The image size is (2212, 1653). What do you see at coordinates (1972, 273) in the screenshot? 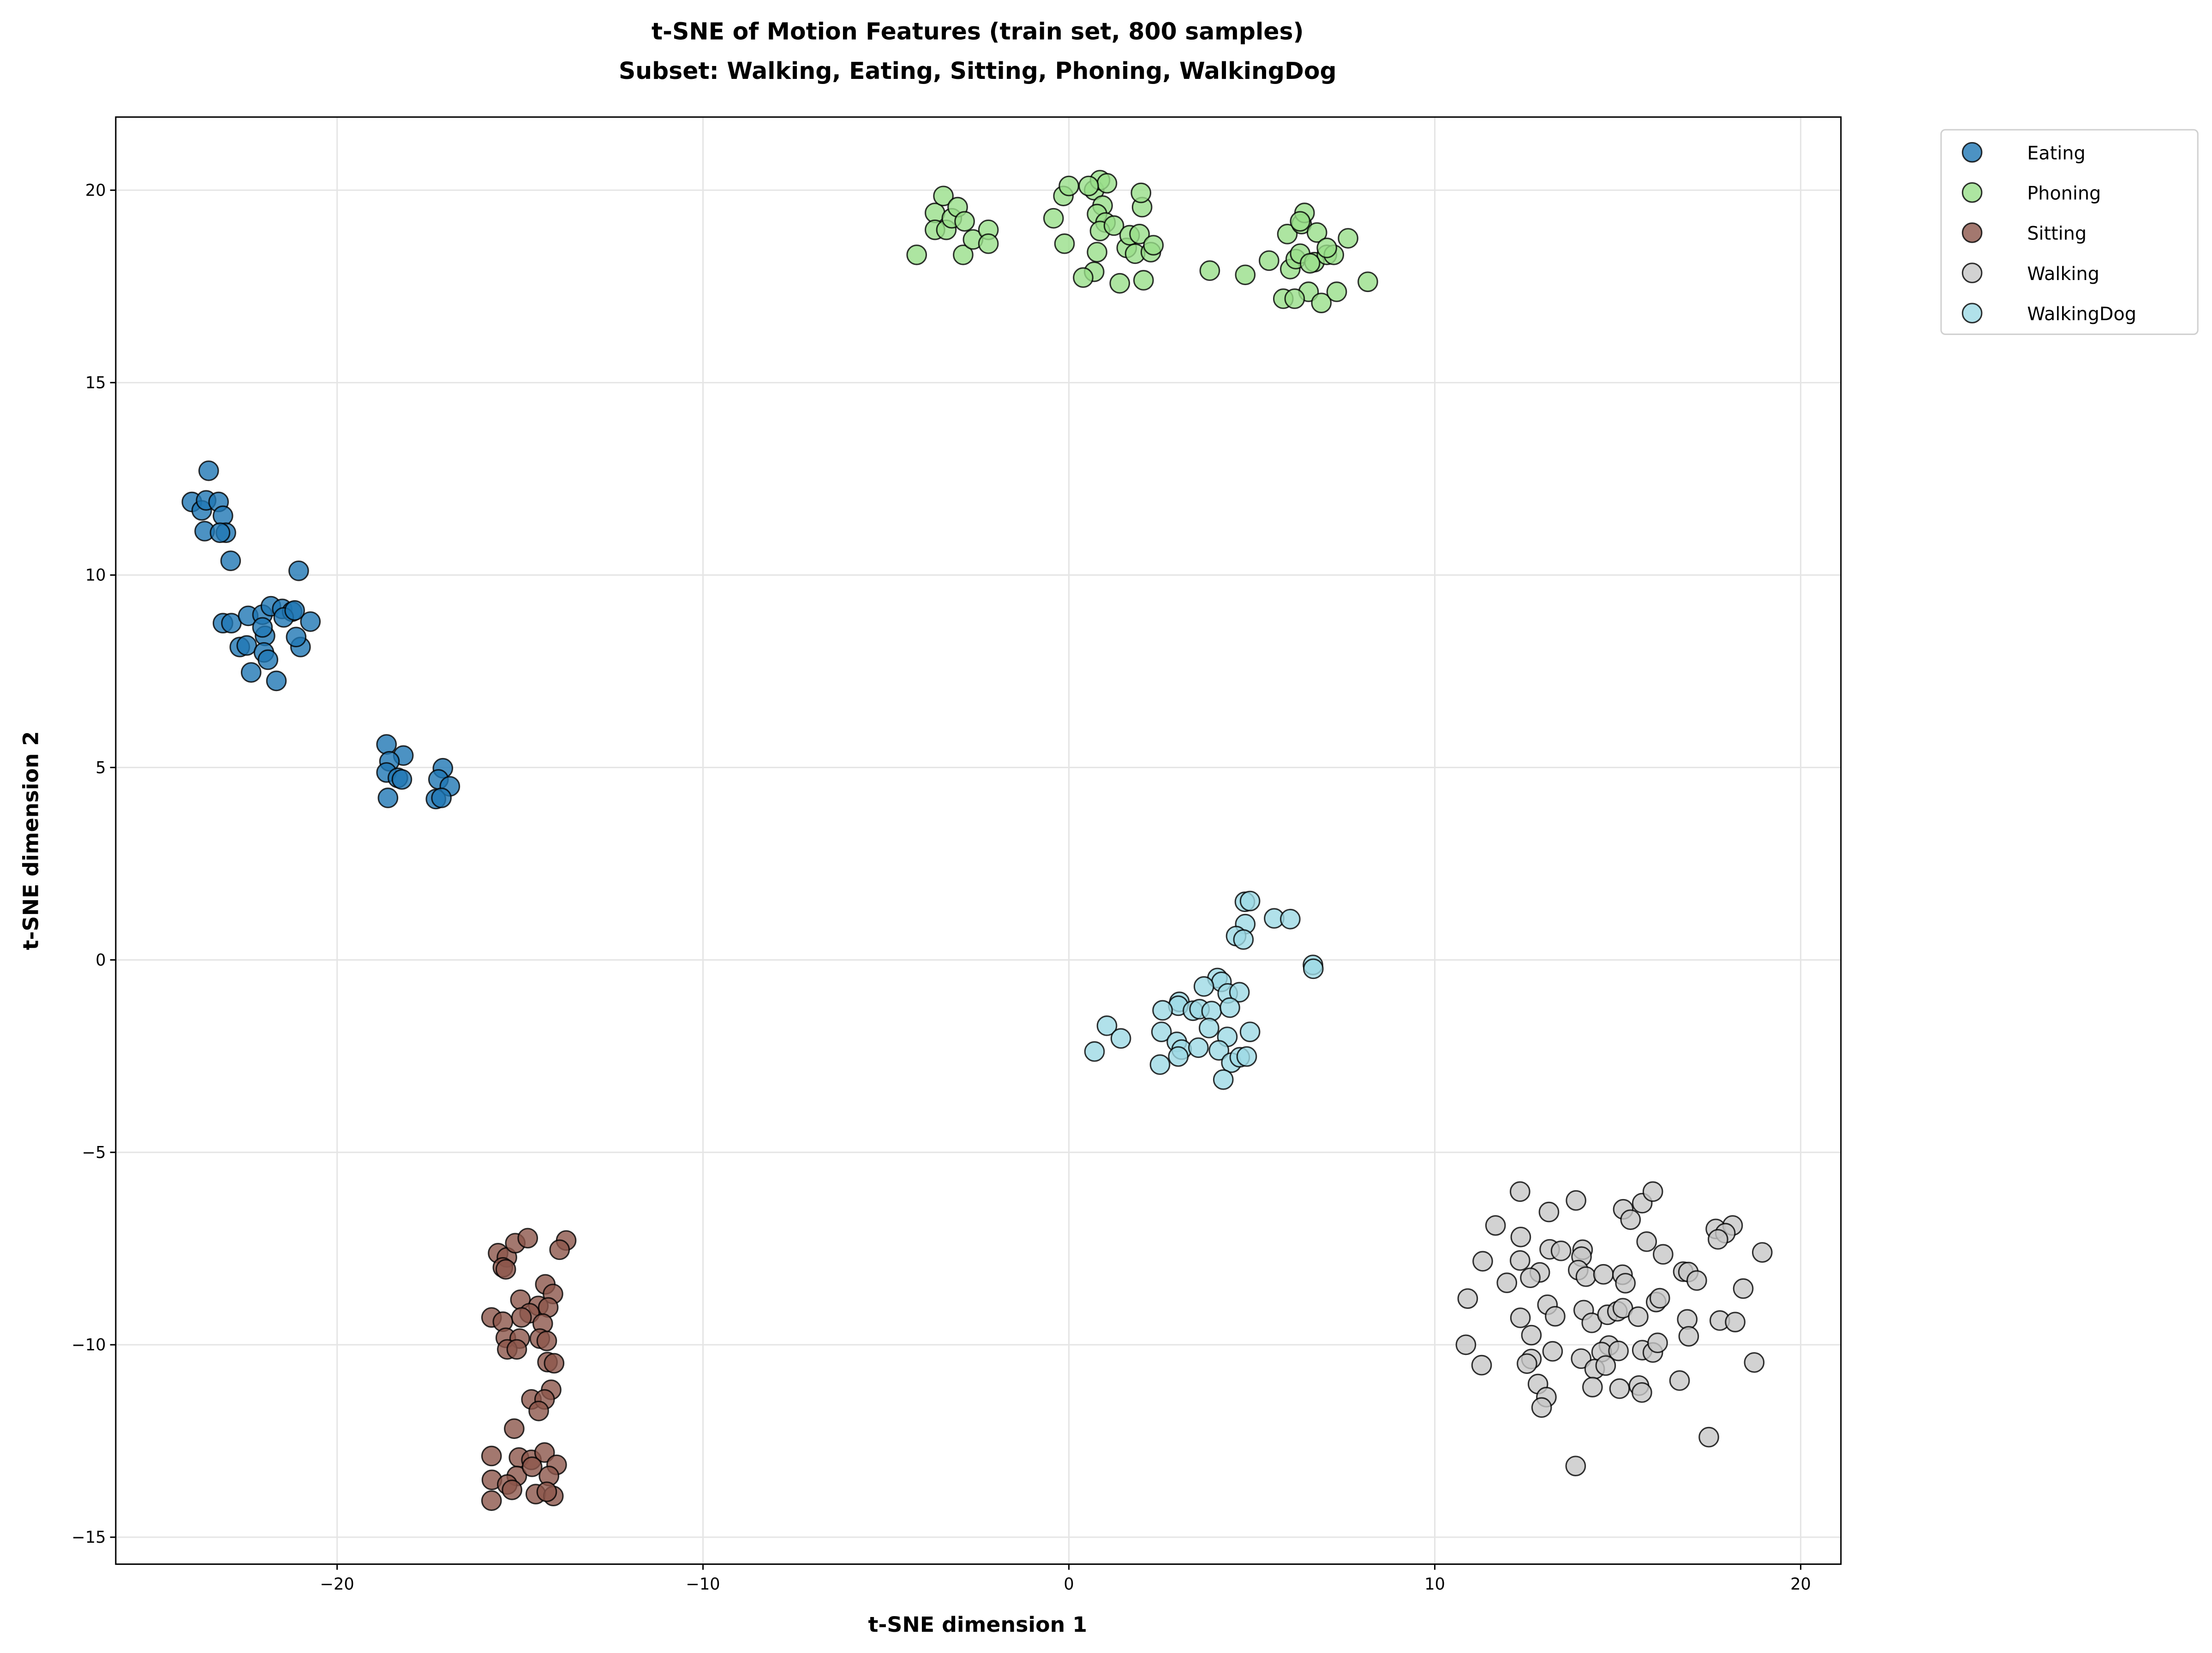
I see `legend-marker-walking` at bounding box center [1972, 273].